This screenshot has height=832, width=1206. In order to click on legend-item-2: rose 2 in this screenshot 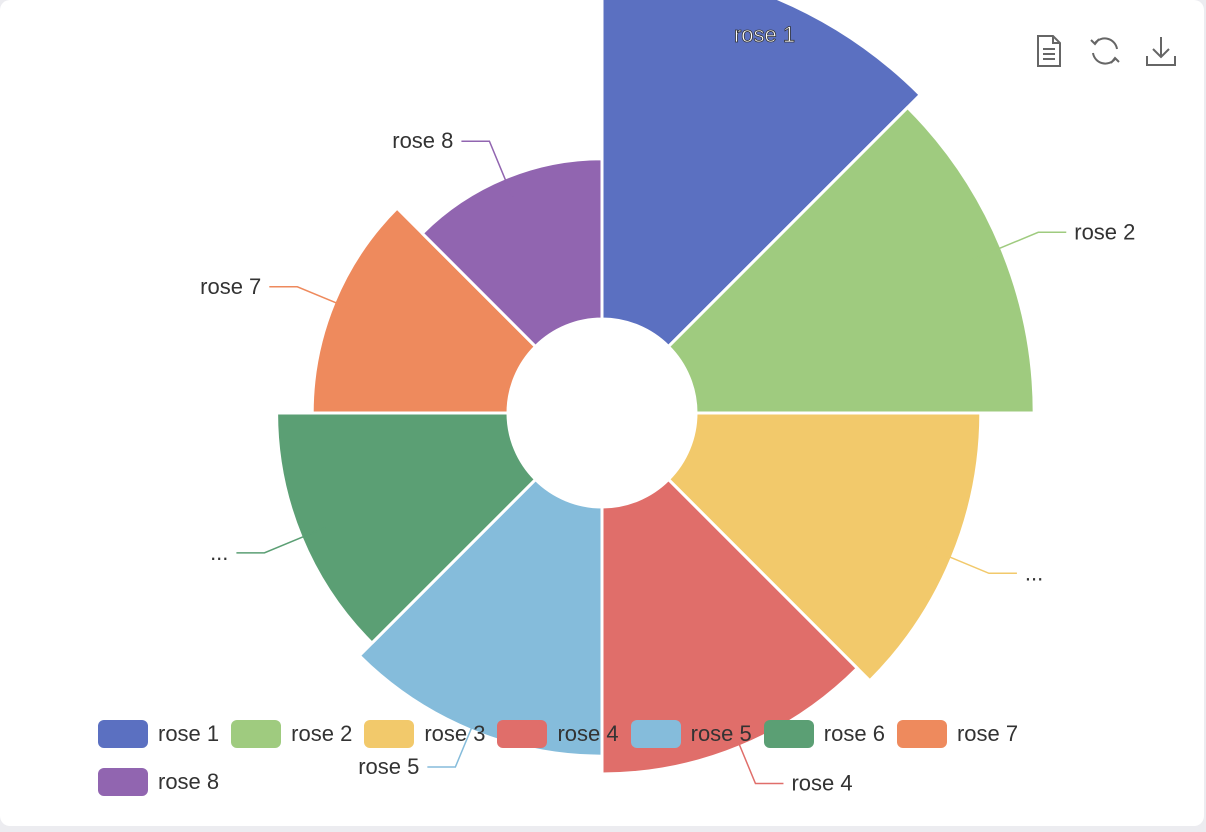, I will do `click(291, 734)`.